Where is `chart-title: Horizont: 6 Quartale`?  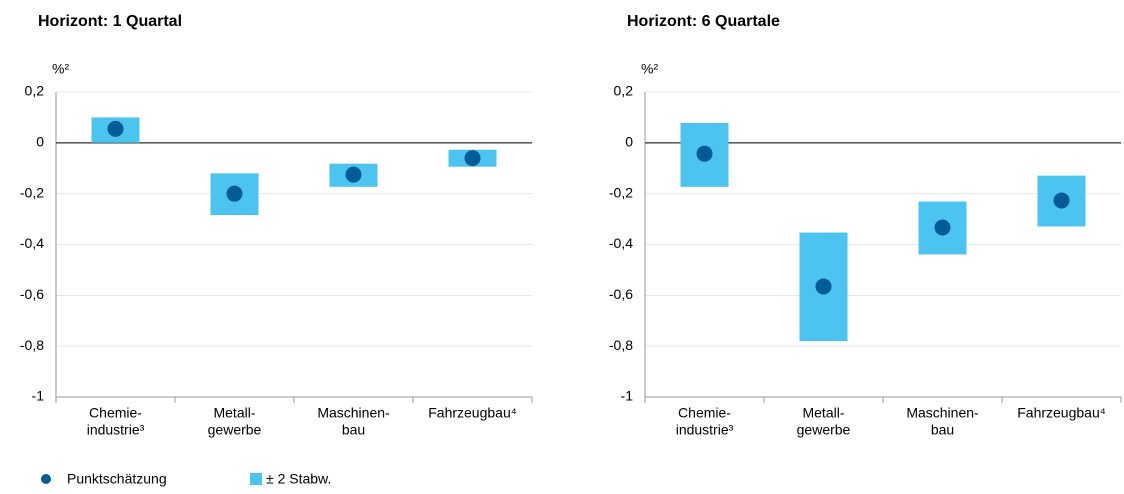 chart-title: Horizont: 6 Quartale is located at coordinates (703, 21).